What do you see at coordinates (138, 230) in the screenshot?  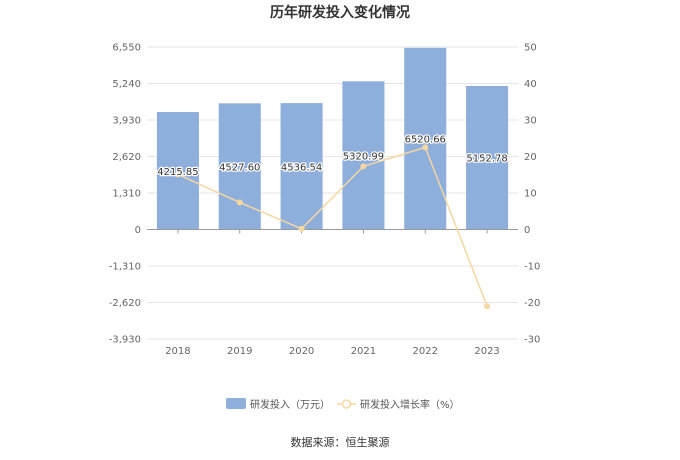 I see `y-left-tick-label: 0` at bounding box center [138, 230].